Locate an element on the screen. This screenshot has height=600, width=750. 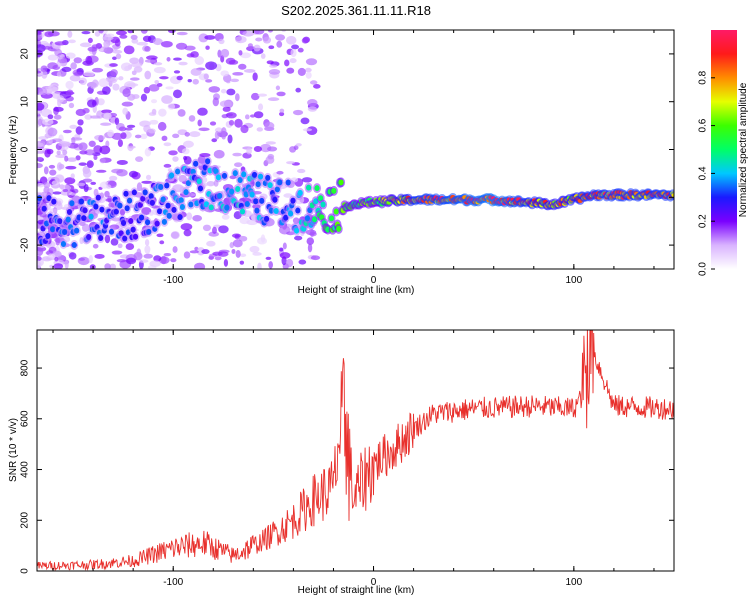
y-tick-label: 600 is located at coordinates (25, 418).